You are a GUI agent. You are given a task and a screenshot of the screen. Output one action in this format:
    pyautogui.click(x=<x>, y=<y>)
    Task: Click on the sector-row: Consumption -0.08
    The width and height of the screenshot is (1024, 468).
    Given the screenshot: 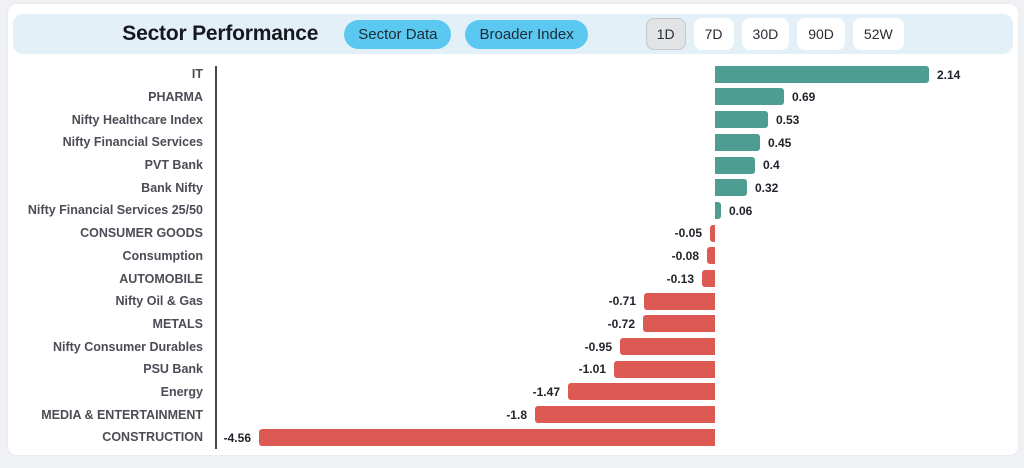 What is the action you would take?
    pyautogui.click(x=509, y=256)
    